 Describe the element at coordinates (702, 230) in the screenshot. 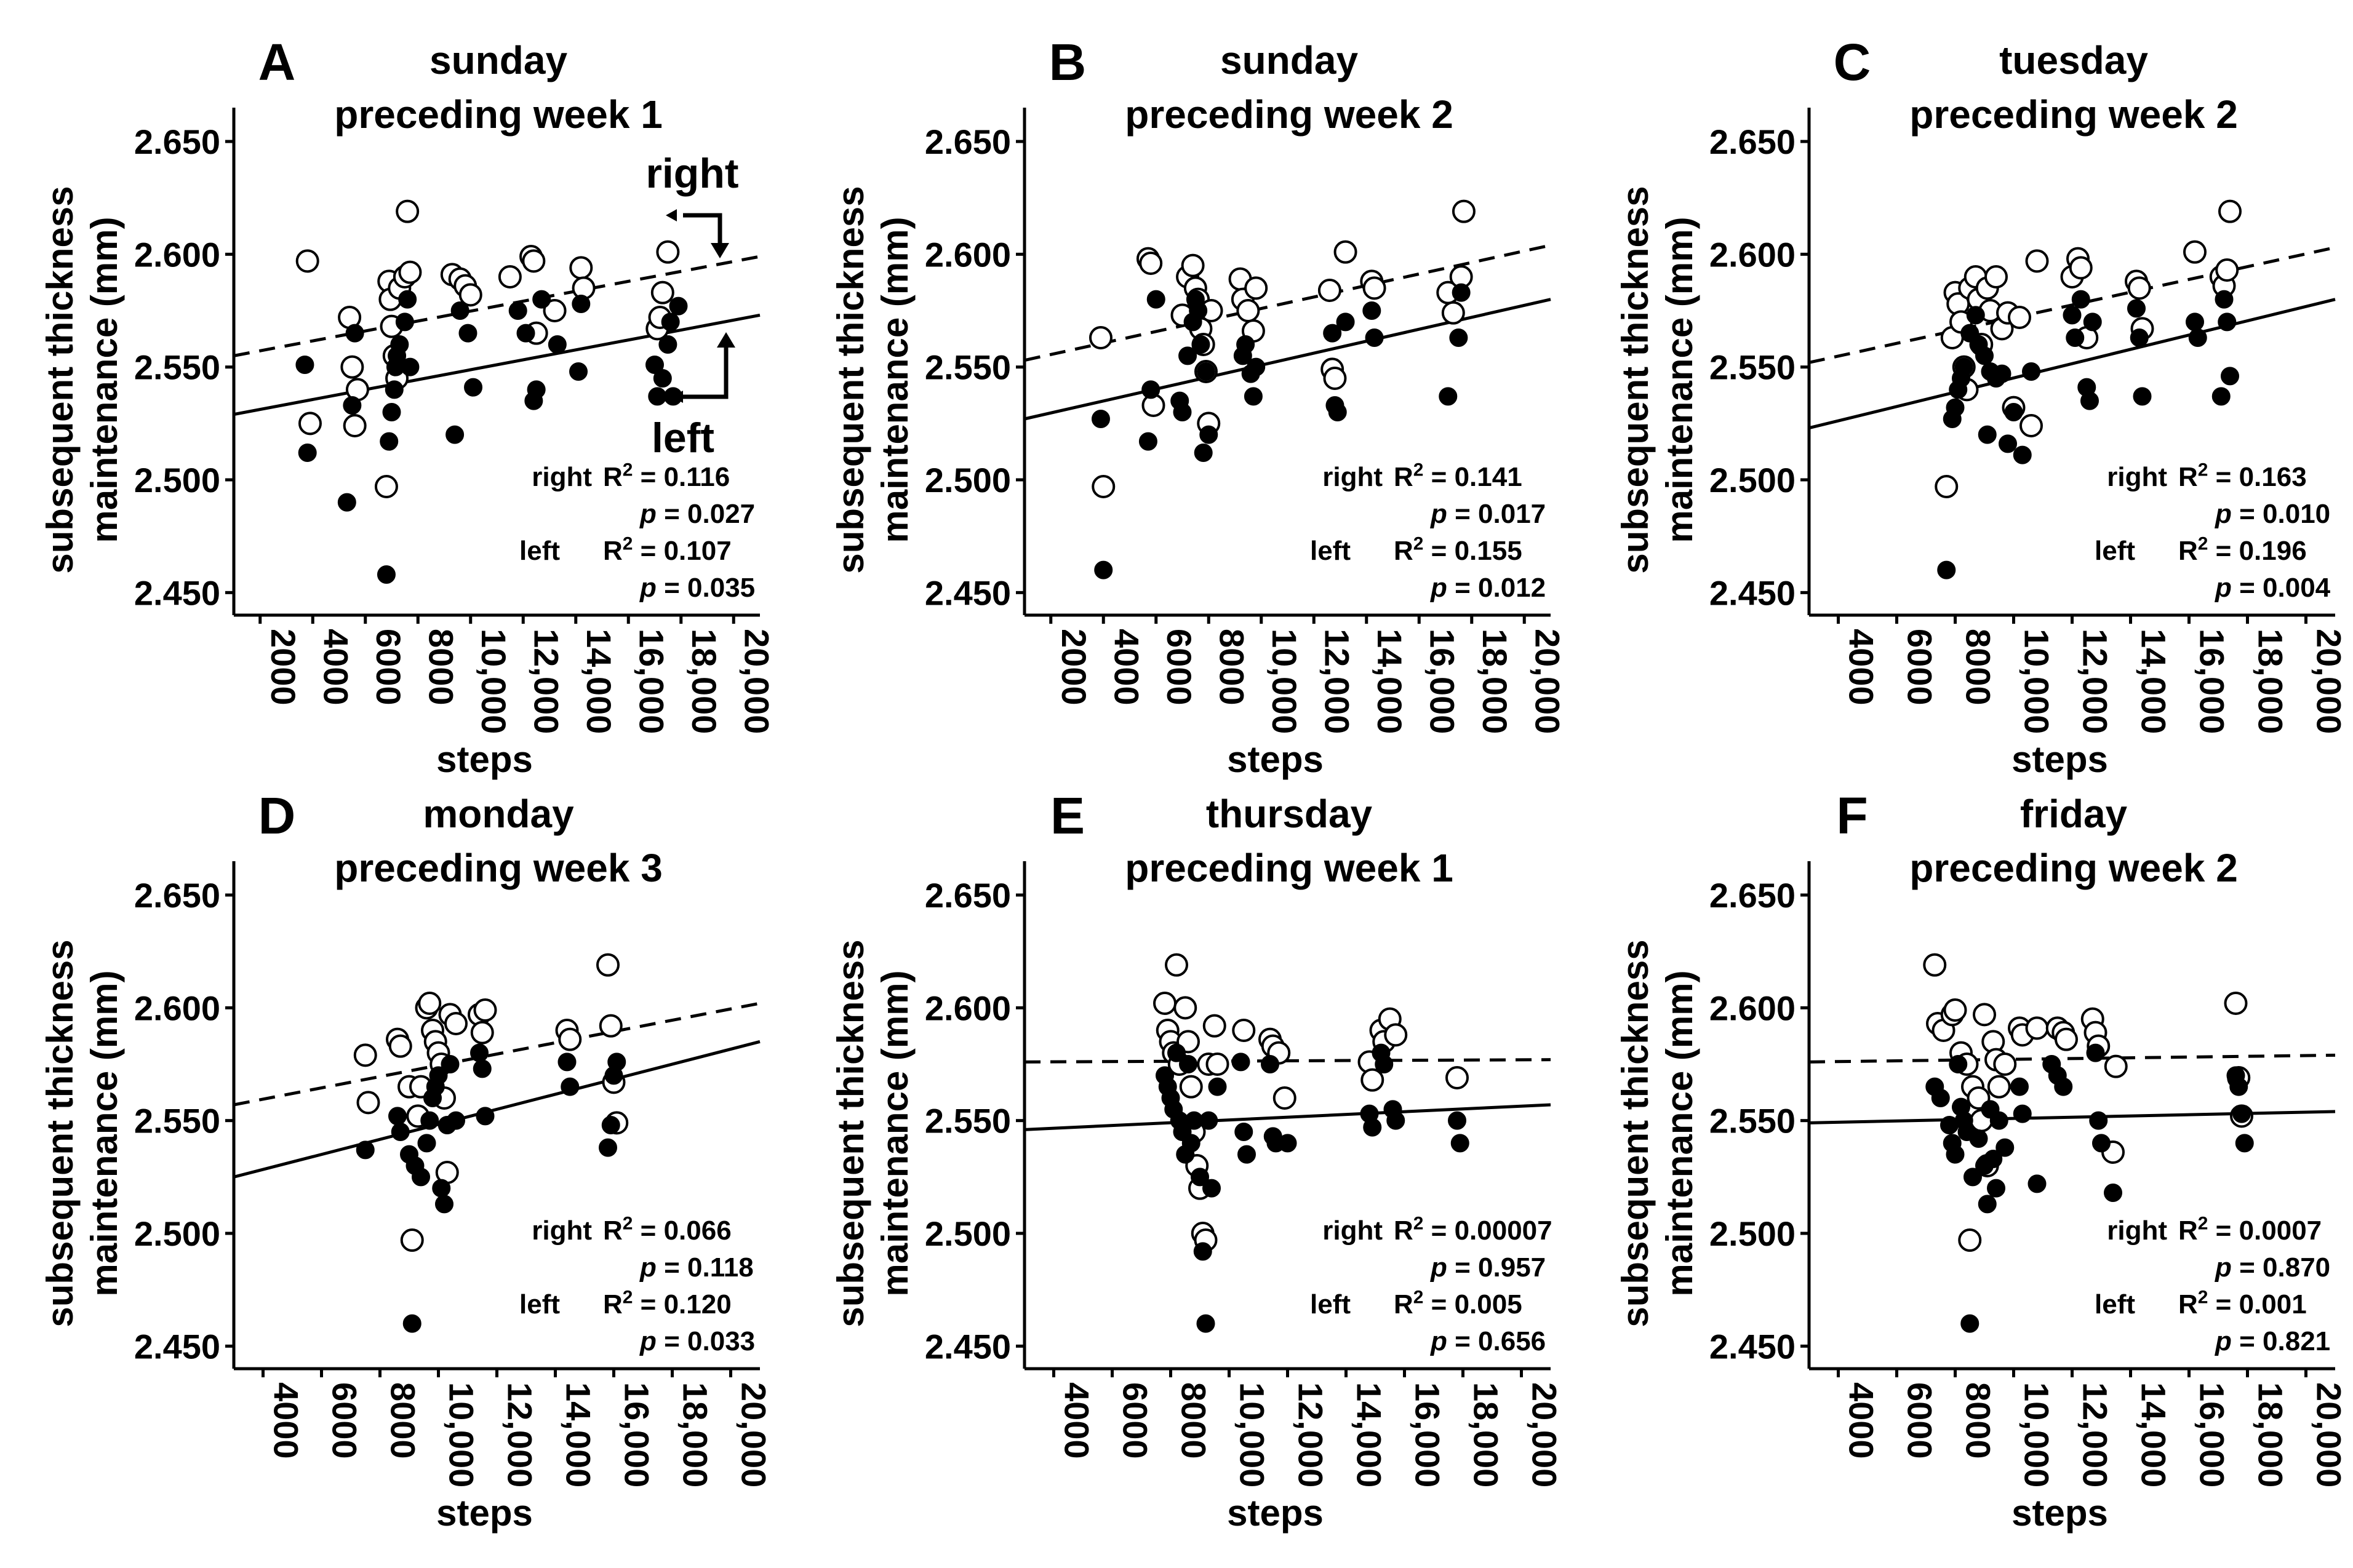

I see `legend-right-arrow` at that location.